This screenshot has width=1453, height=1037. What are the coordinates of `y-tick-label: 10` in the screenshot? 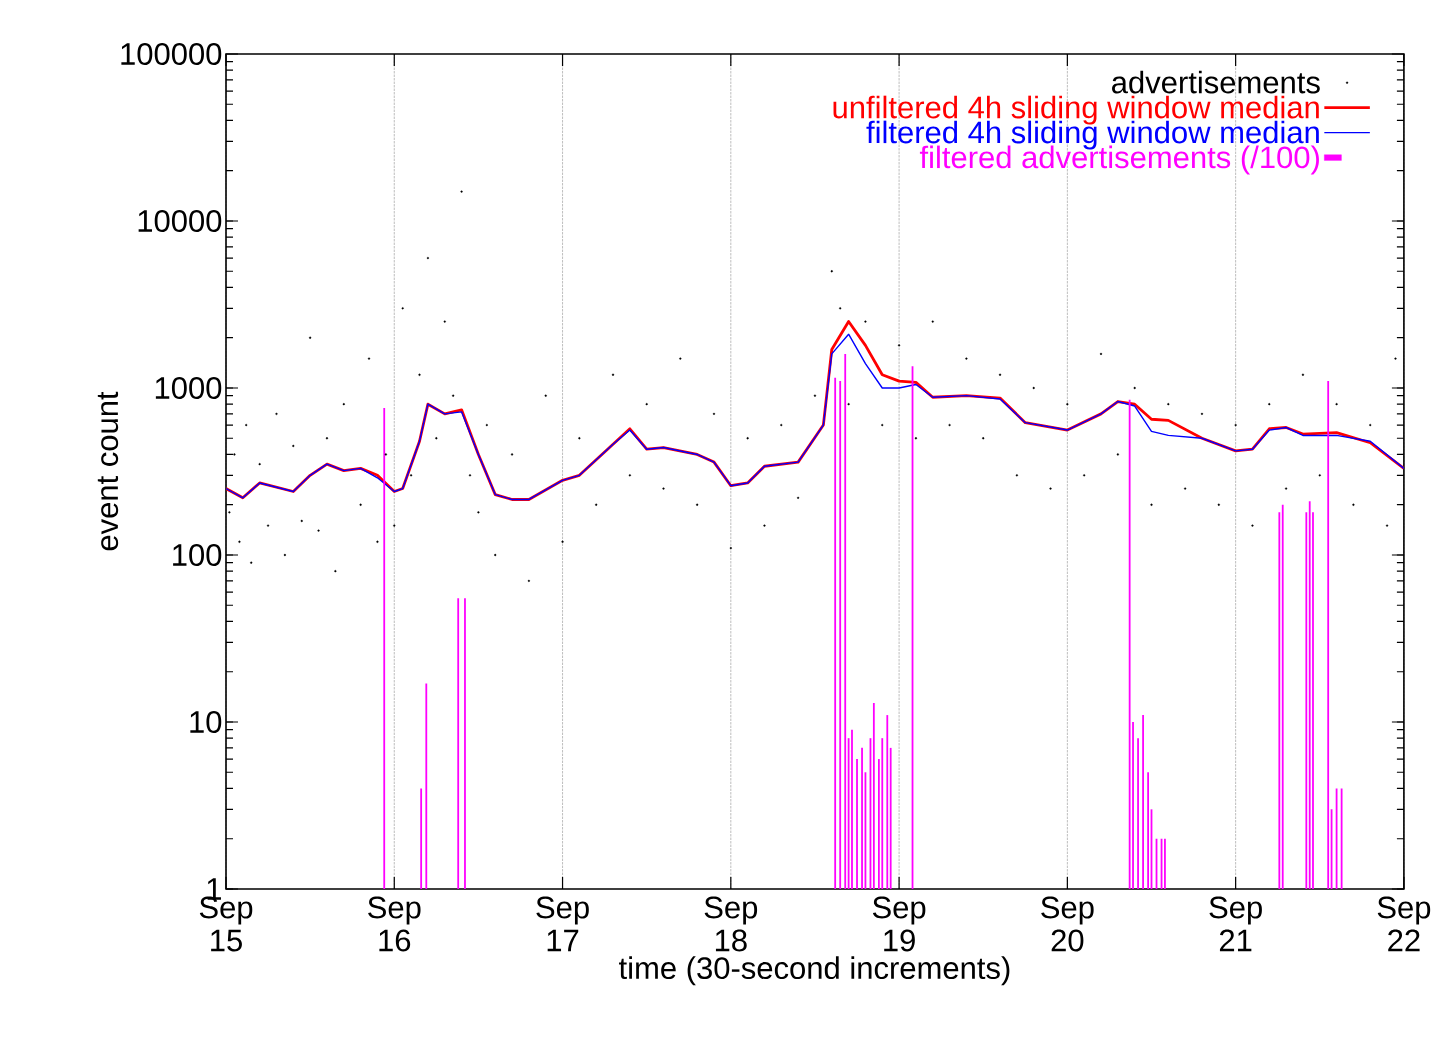 It's located at (206, 722).